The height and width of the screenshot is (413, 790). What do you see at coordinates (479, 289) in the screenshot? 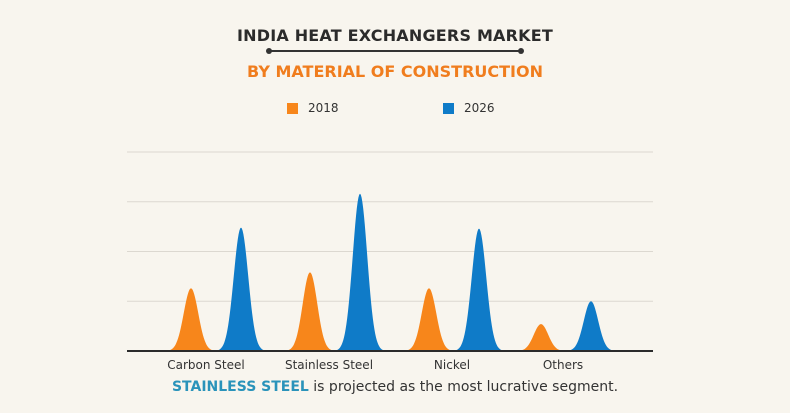
I see `peak-2026-nickel` at bounding box center [479, 289].